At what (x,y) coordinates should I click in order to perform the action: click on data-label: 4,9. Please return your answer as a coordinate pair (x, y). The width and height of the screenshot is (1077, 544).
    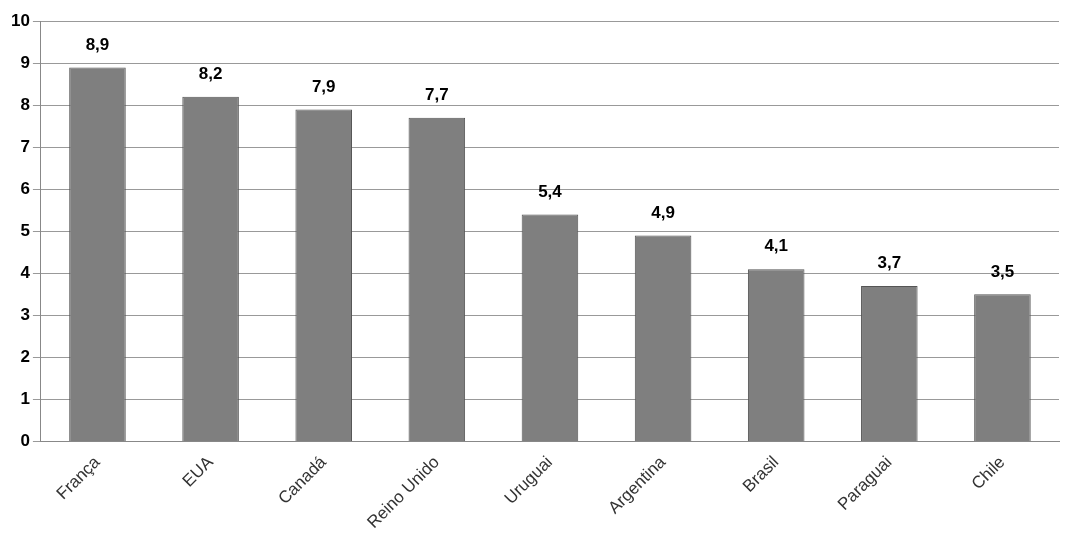
    Looking at the image, I should click on (663, 212).